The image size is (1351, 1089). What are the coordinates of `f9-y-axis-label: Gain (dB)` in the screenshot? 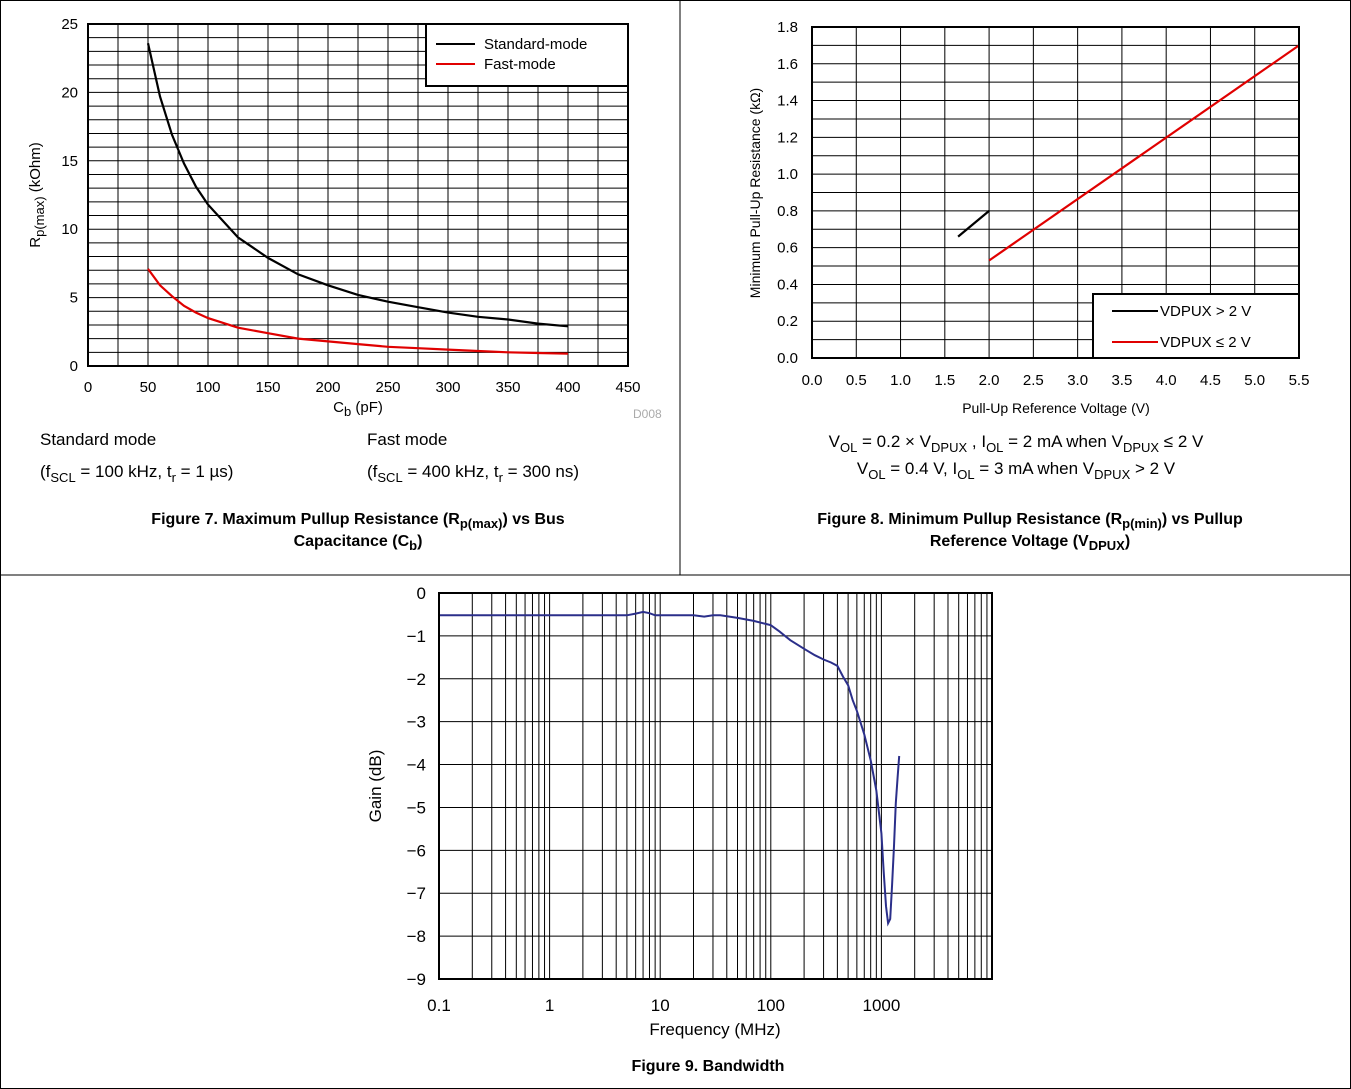 It's located at (375, 786).